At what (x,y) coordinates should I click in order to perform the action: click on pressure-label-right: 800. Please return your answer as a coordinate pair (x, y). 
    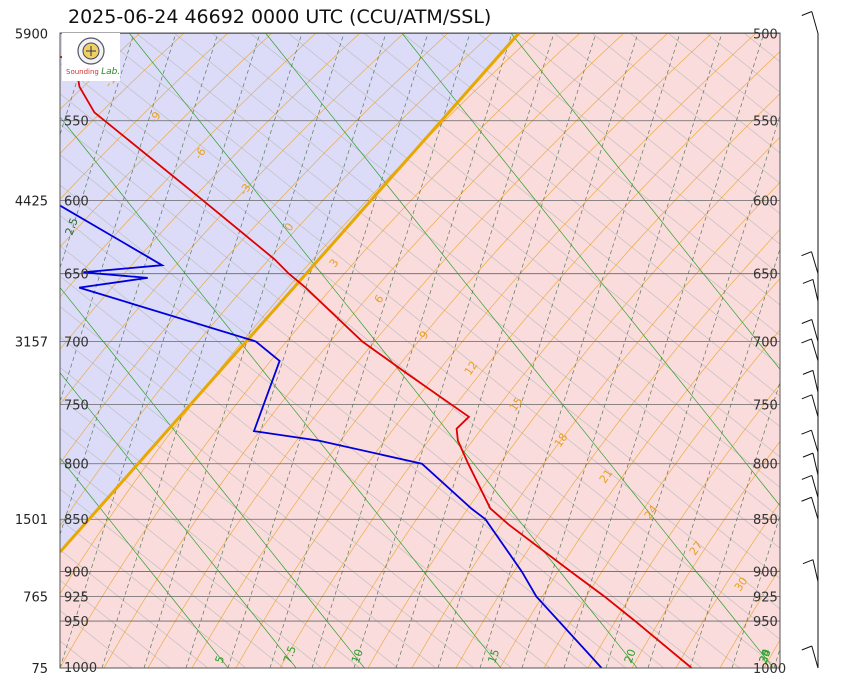
    Looking at the image, I should click on (765, 465).